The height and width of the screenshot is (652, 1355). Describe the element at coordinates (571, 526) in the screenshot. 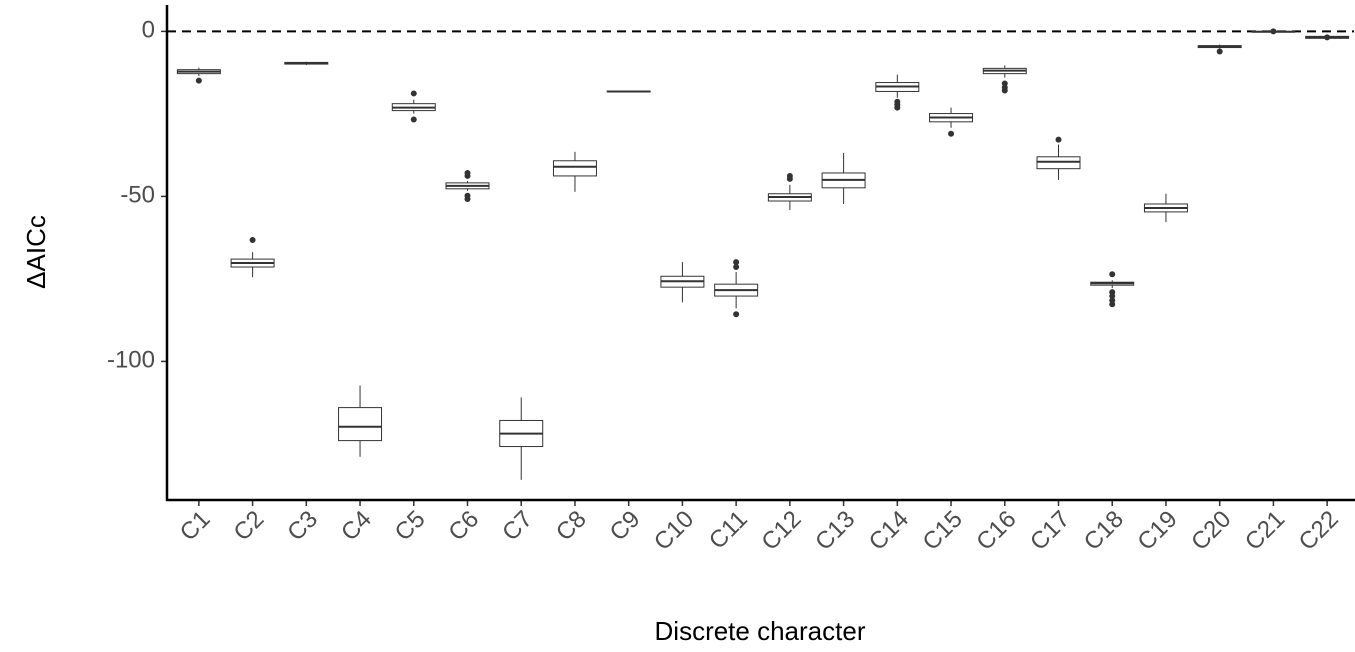

I see `x-tick-label: C8` at that location.